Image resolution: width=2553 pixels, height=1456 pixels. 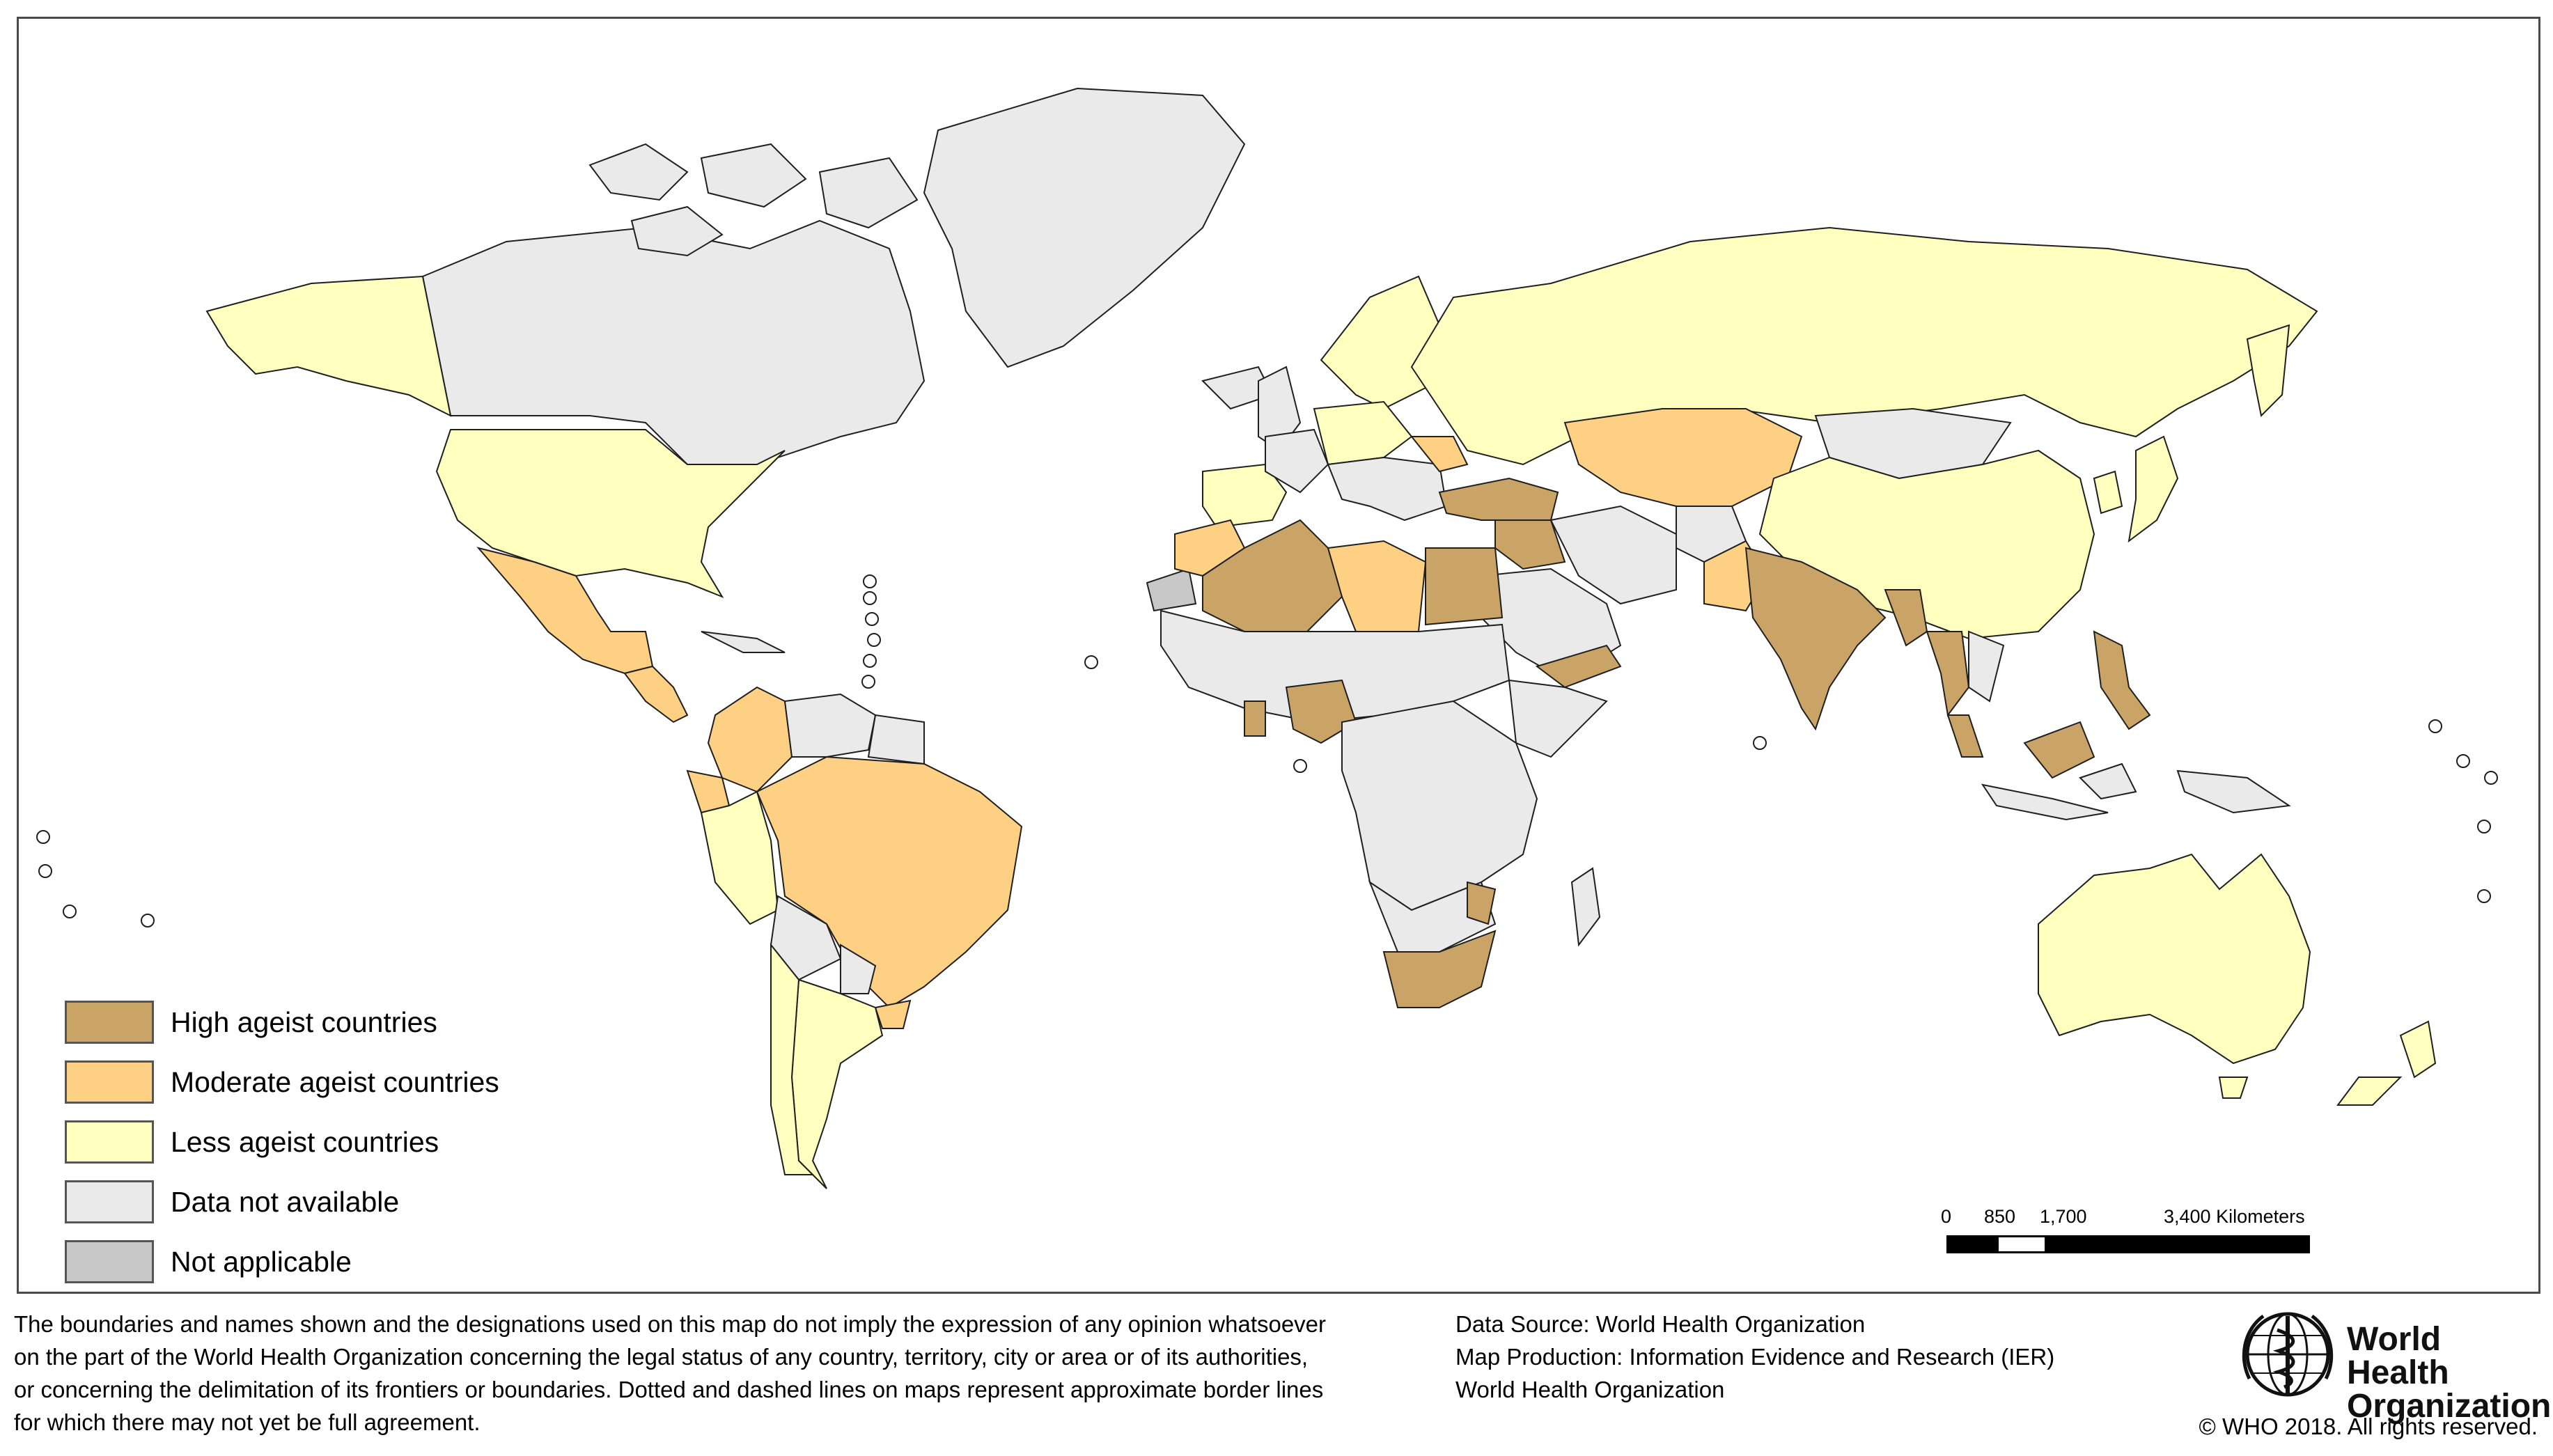 What do you see at coordinates (315, 1142) in the screenshot?
I see `legend-item: Less ageist countries` at bounding box center [315, 1142].